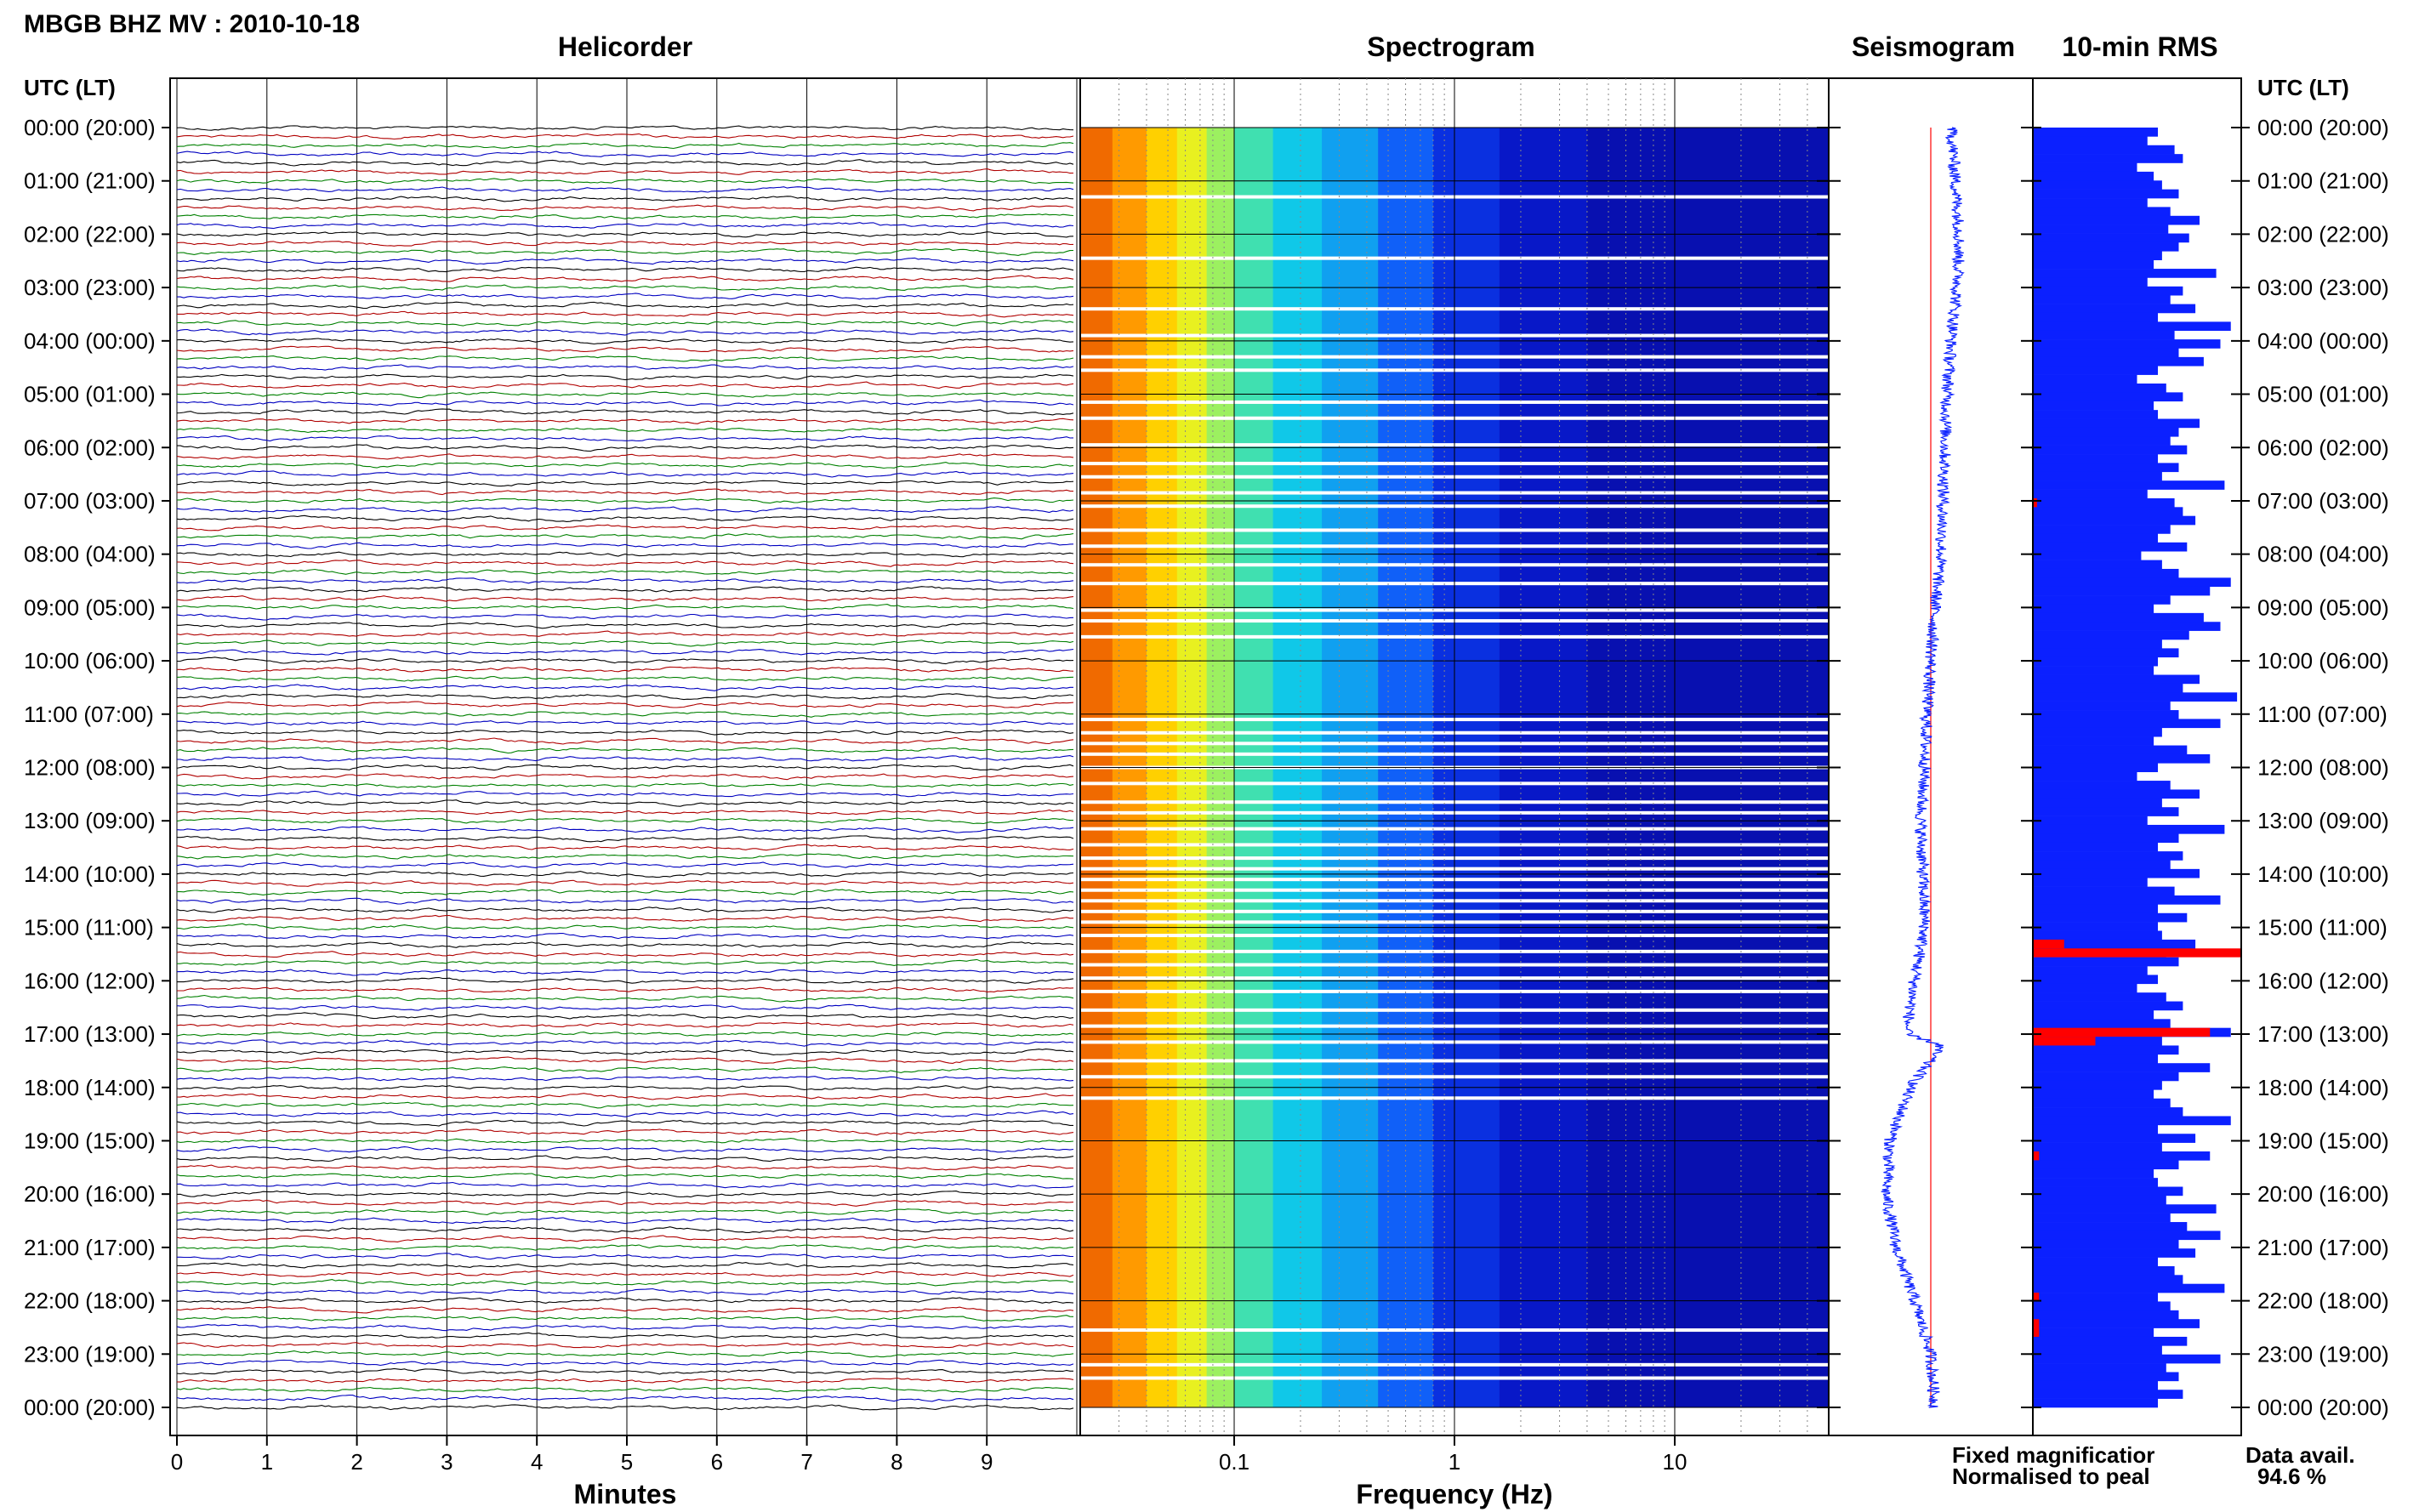 The height and width of the screenshot is (1512, 2419). I want to click on rms-frame, so click(2137, 756).